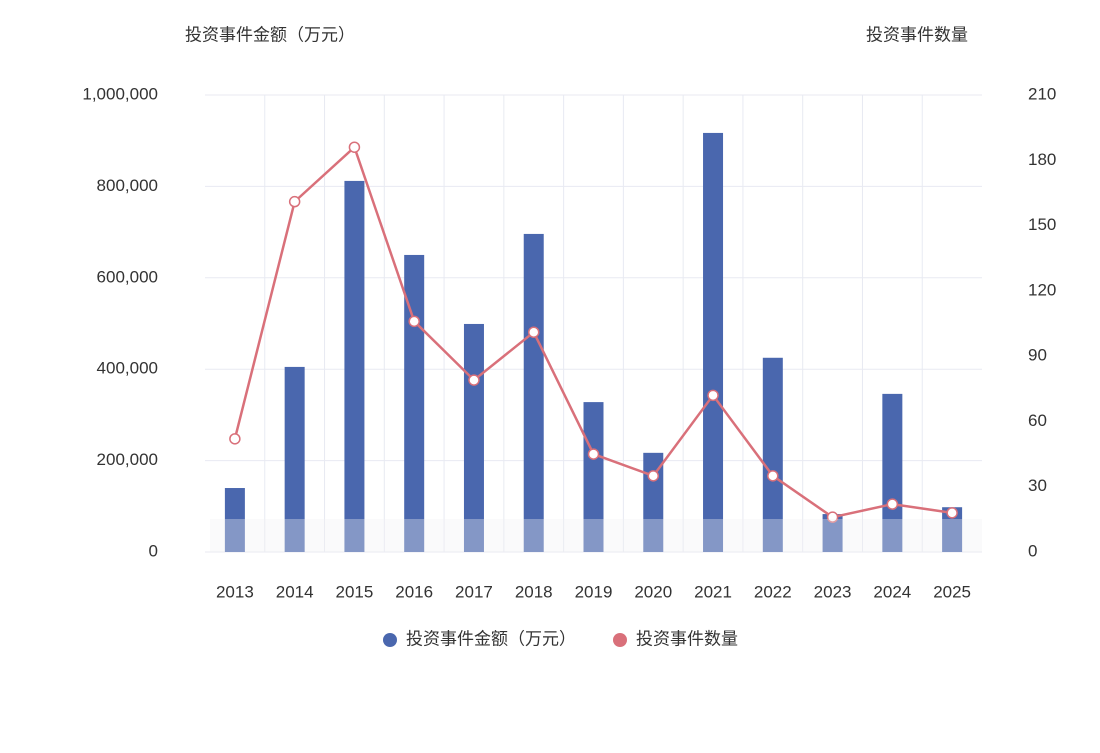 The height and width of the screenshot is (753, 1100). I want to click on y2-tick-label: 120, so click(1042, 289).